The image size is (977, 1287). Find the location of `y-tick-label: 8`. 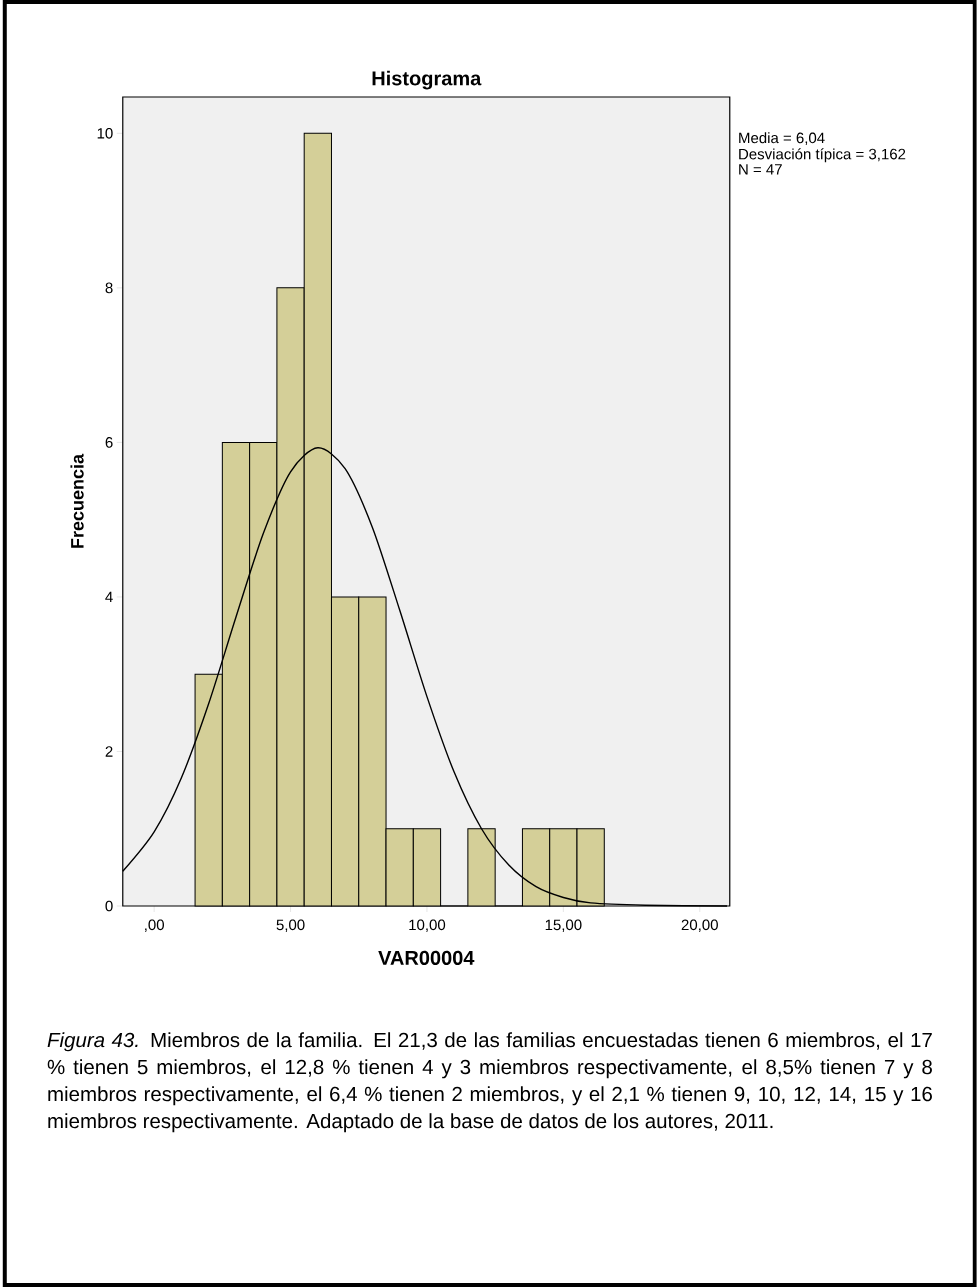

y-tick-label: 8 is located at coordinates (109, 288).